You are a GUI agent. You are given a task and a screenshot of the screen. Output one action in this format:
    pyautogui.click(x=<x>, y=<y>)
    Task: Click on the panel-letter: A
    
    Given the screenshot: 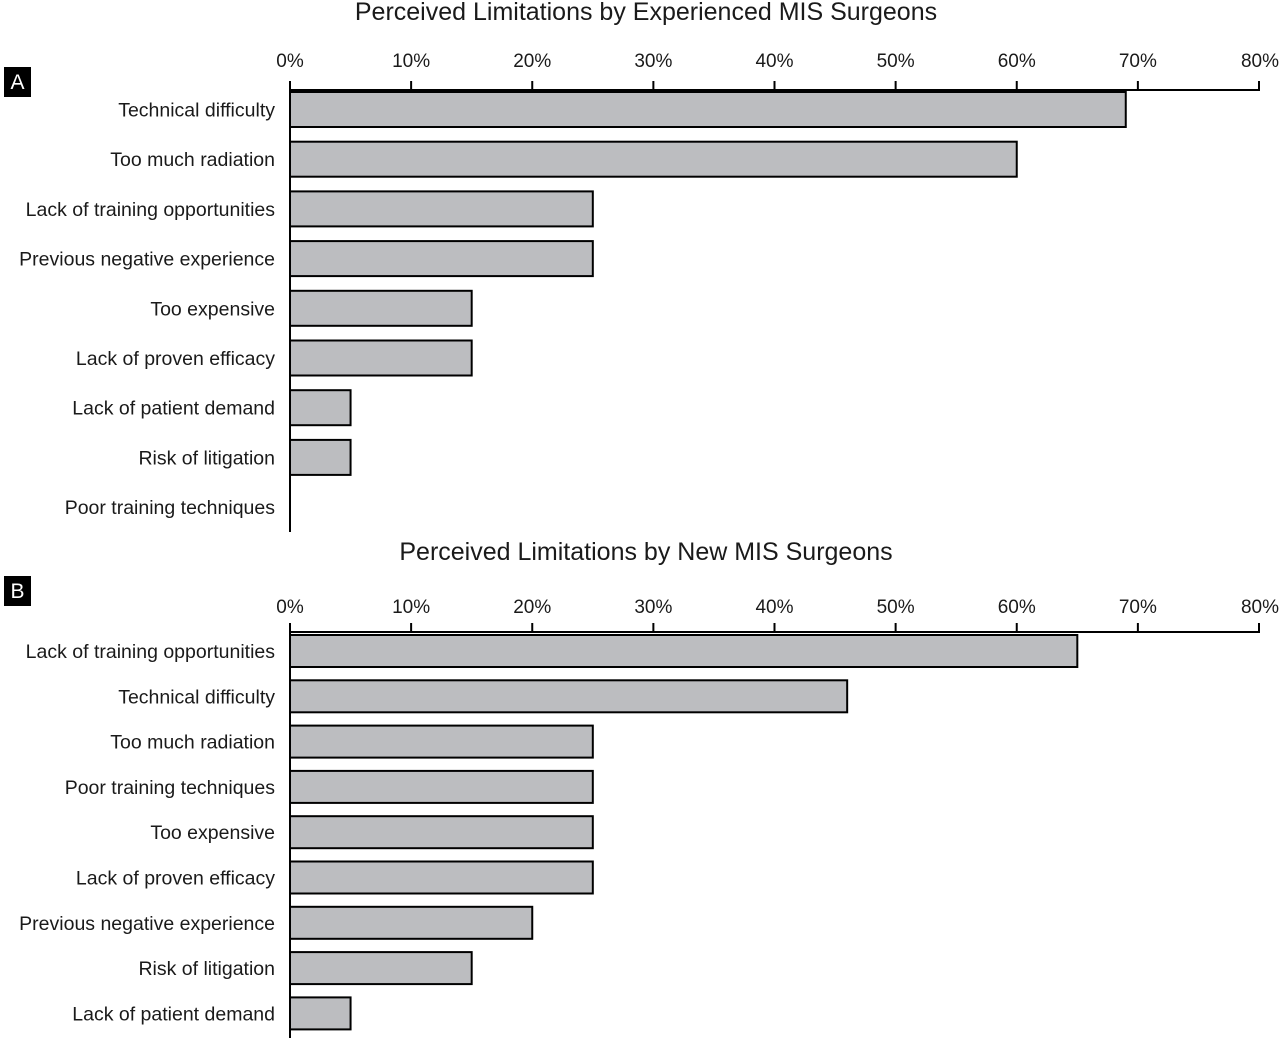 What is the action you would take?
    pyautogui.click(x=17, y=82)
    